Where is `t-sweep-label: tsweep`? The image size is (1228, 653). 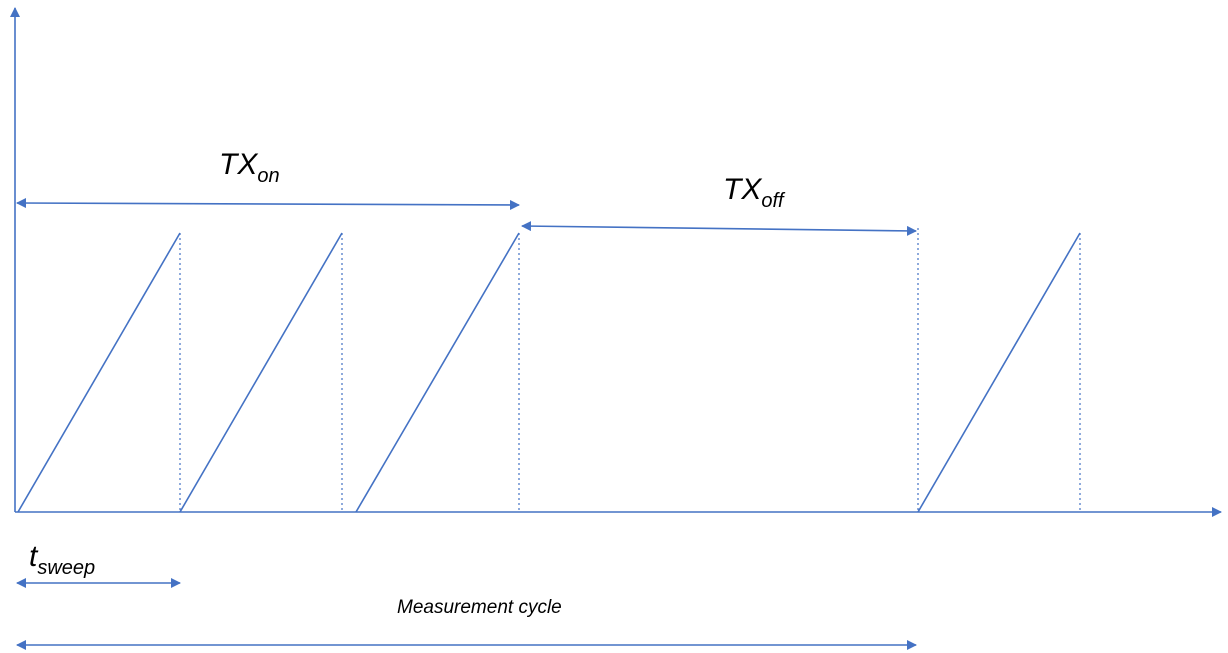 t-sweep-label: tsweep is located at coordinates (62, 560).